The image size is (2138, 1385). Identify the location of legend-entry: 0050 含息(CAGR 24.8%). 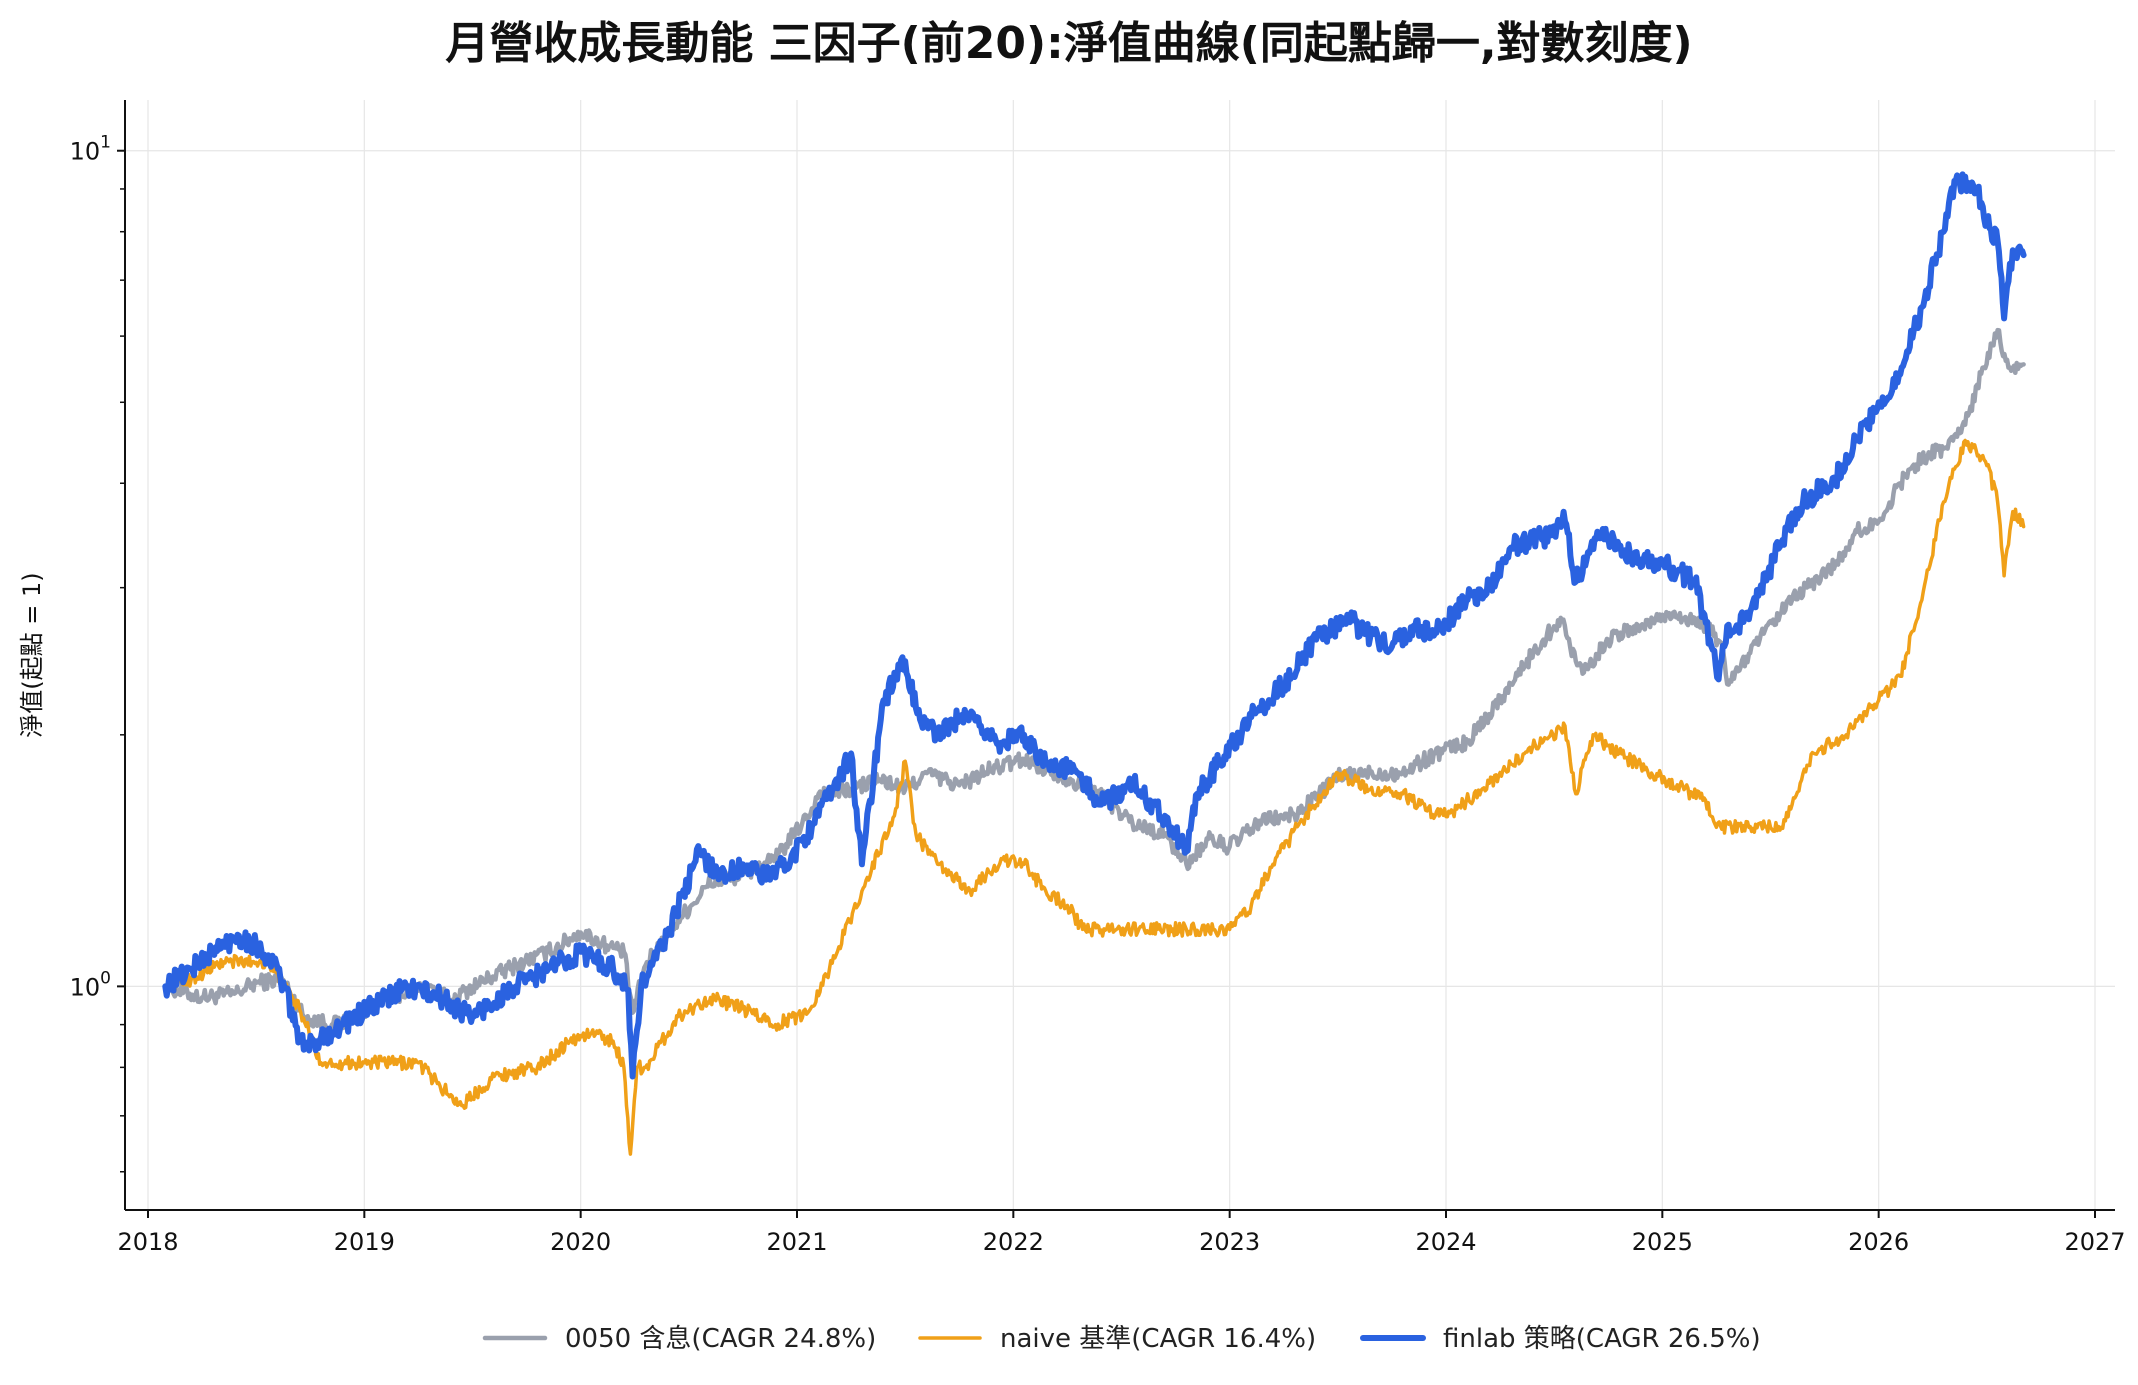
(679, 1339).